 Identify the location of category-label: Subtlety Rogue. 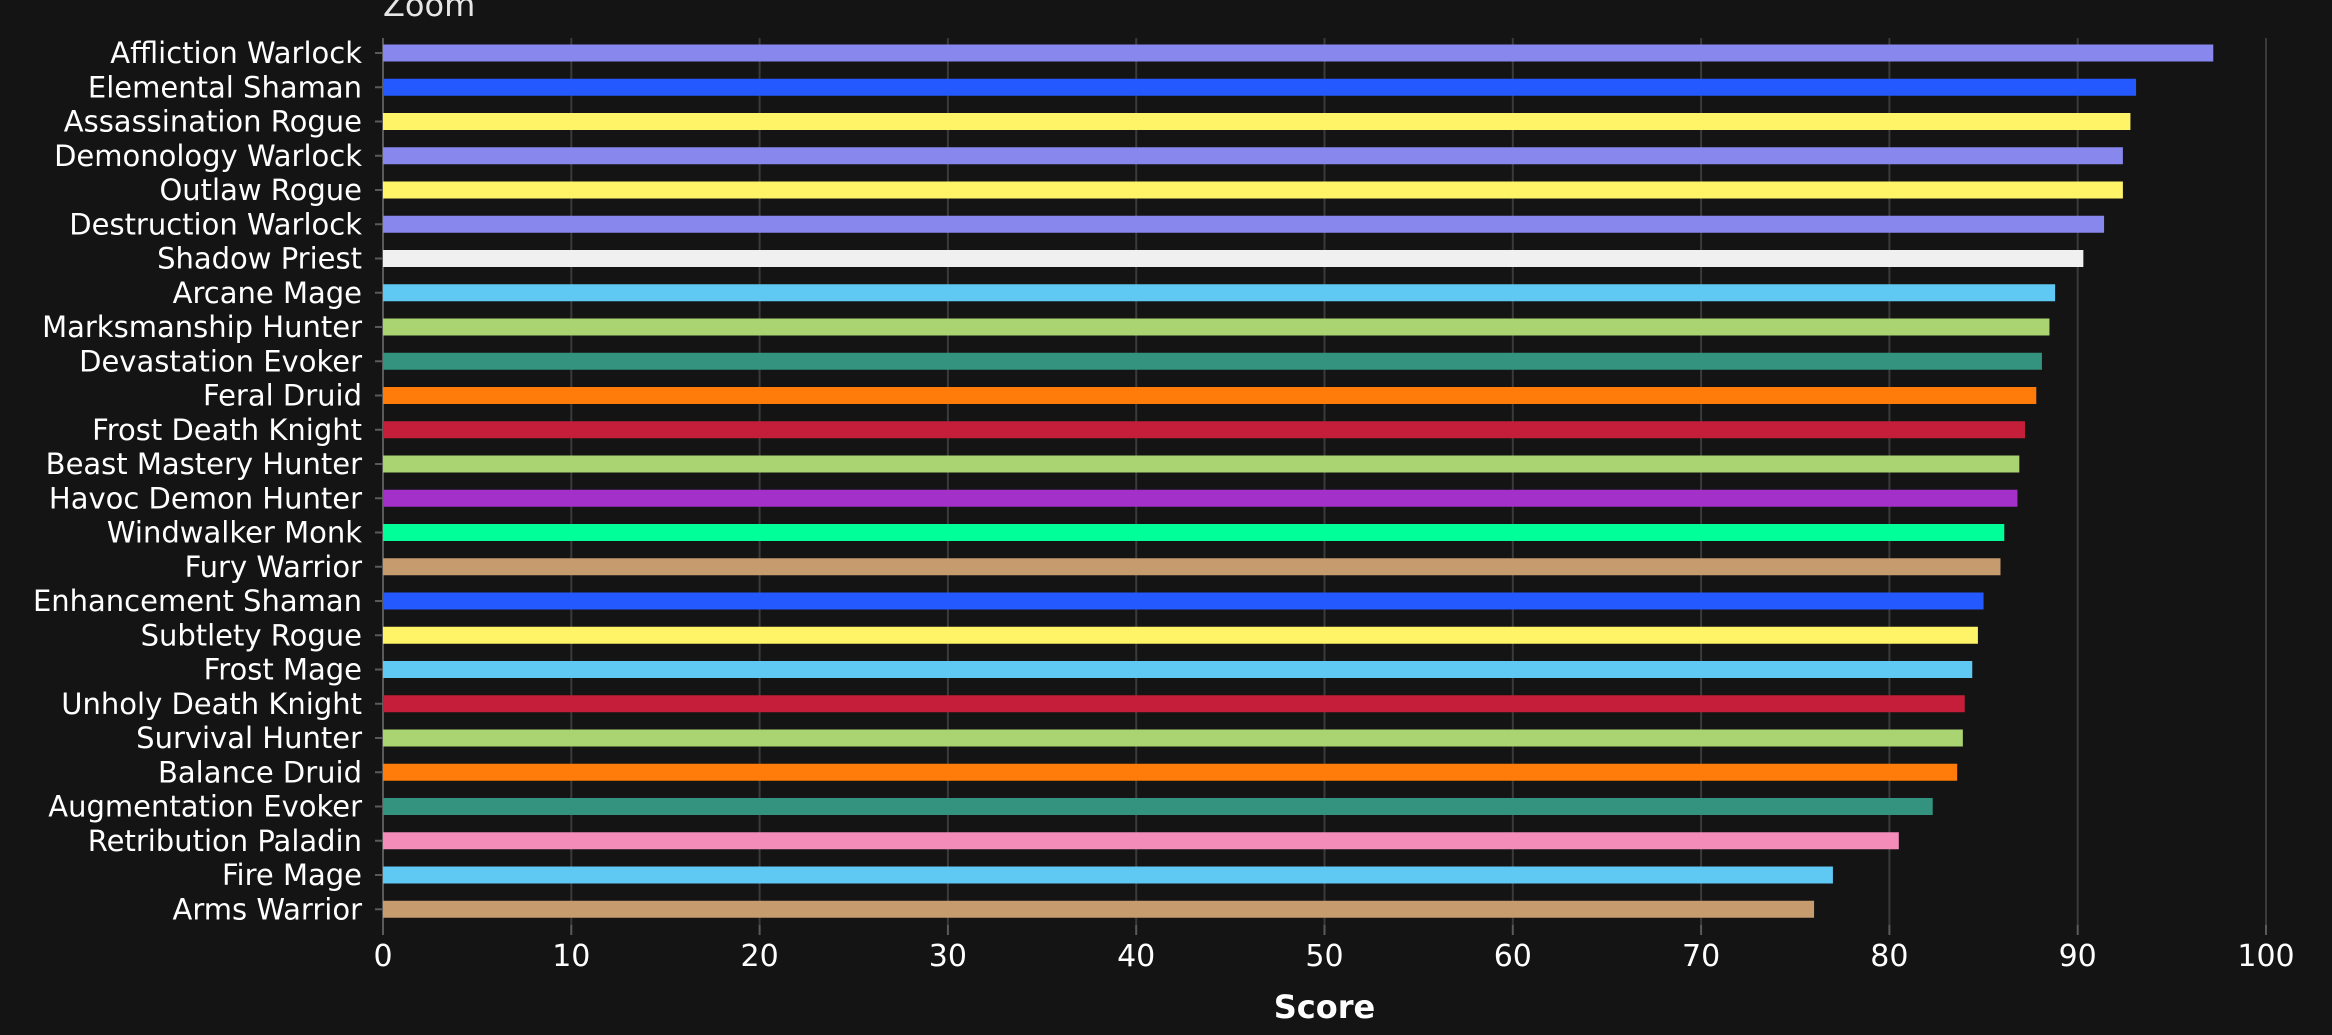
(251, 635).